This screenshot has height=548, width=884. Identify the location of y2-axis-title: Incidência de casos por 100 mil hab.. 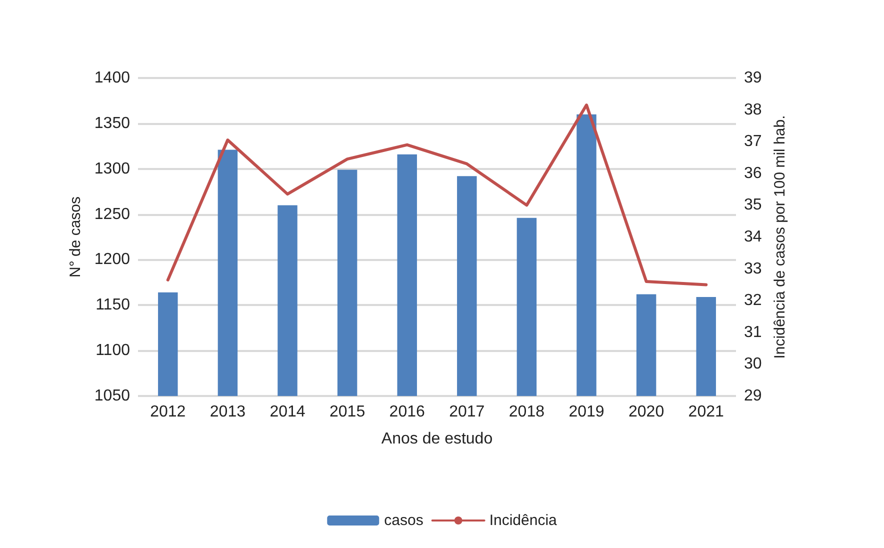
(780, 237).